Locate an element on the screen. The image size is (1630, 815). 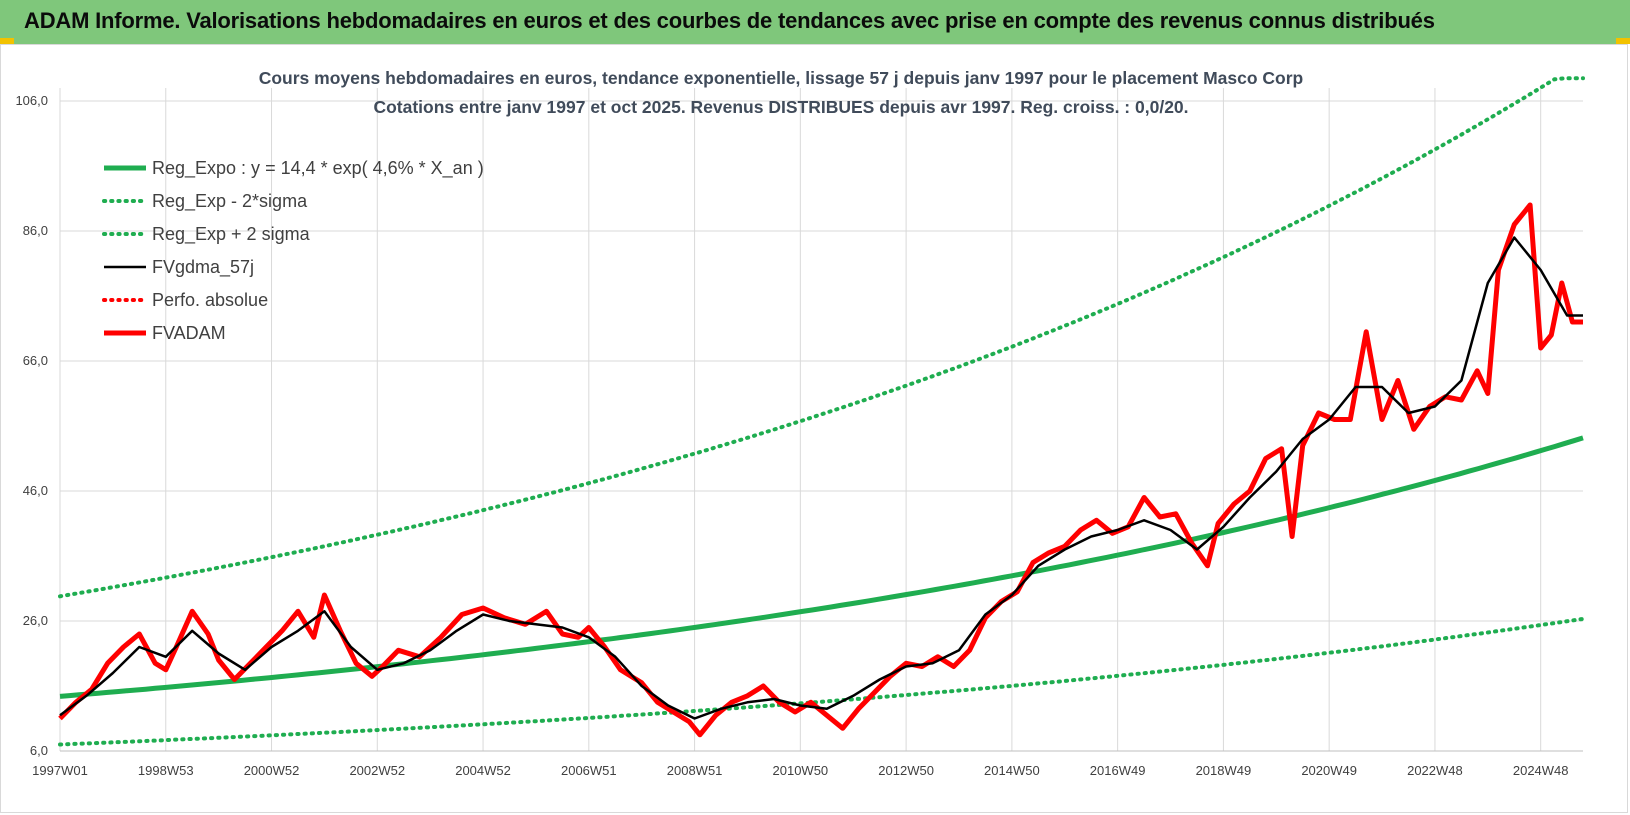
left-corner-marker is located at coordinates (7, 41).